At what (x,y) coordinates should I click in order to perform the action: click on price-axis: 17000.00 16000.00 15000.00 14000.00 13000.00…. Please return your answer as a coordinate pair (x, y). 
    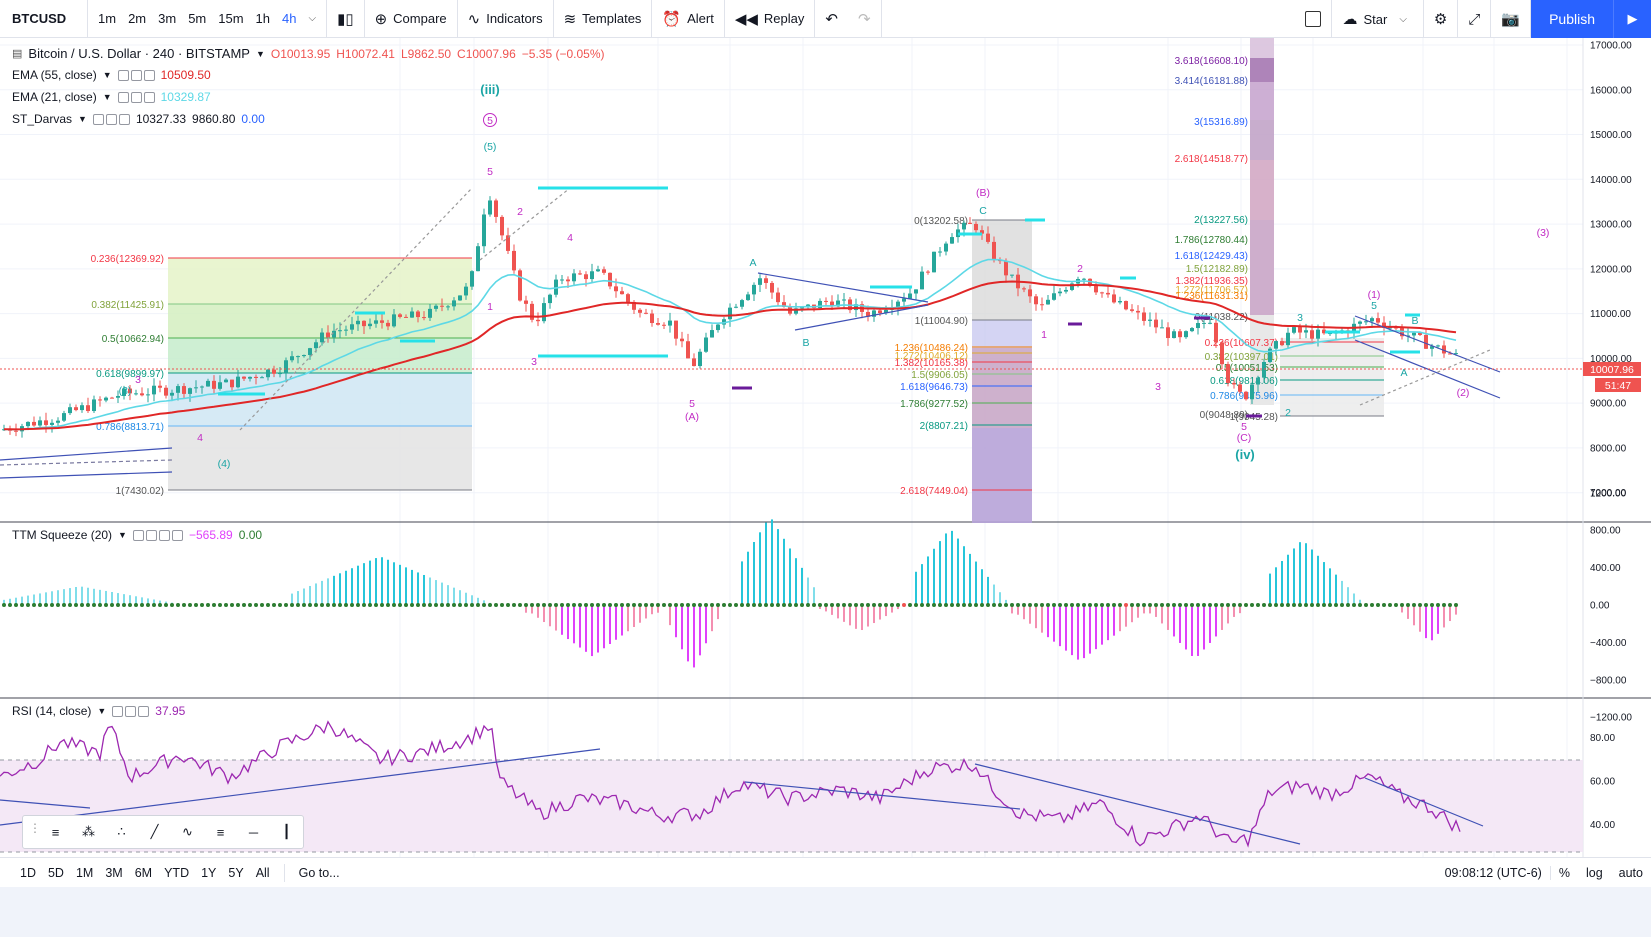
    Looking at the image, I should click on (1611, 270).